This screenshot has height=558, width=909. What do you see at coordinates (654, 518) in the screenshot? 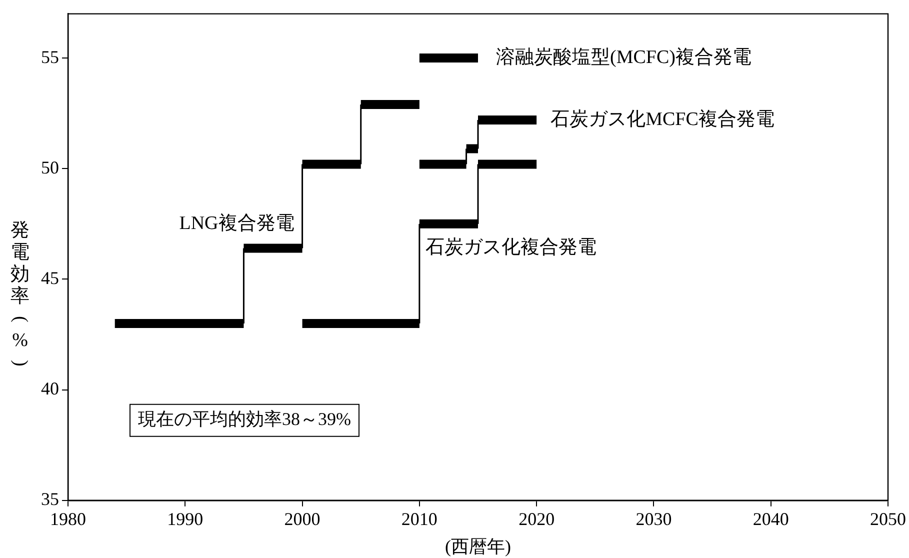
I see `x-tick-label: 2030` at bounding box center [654, 518].